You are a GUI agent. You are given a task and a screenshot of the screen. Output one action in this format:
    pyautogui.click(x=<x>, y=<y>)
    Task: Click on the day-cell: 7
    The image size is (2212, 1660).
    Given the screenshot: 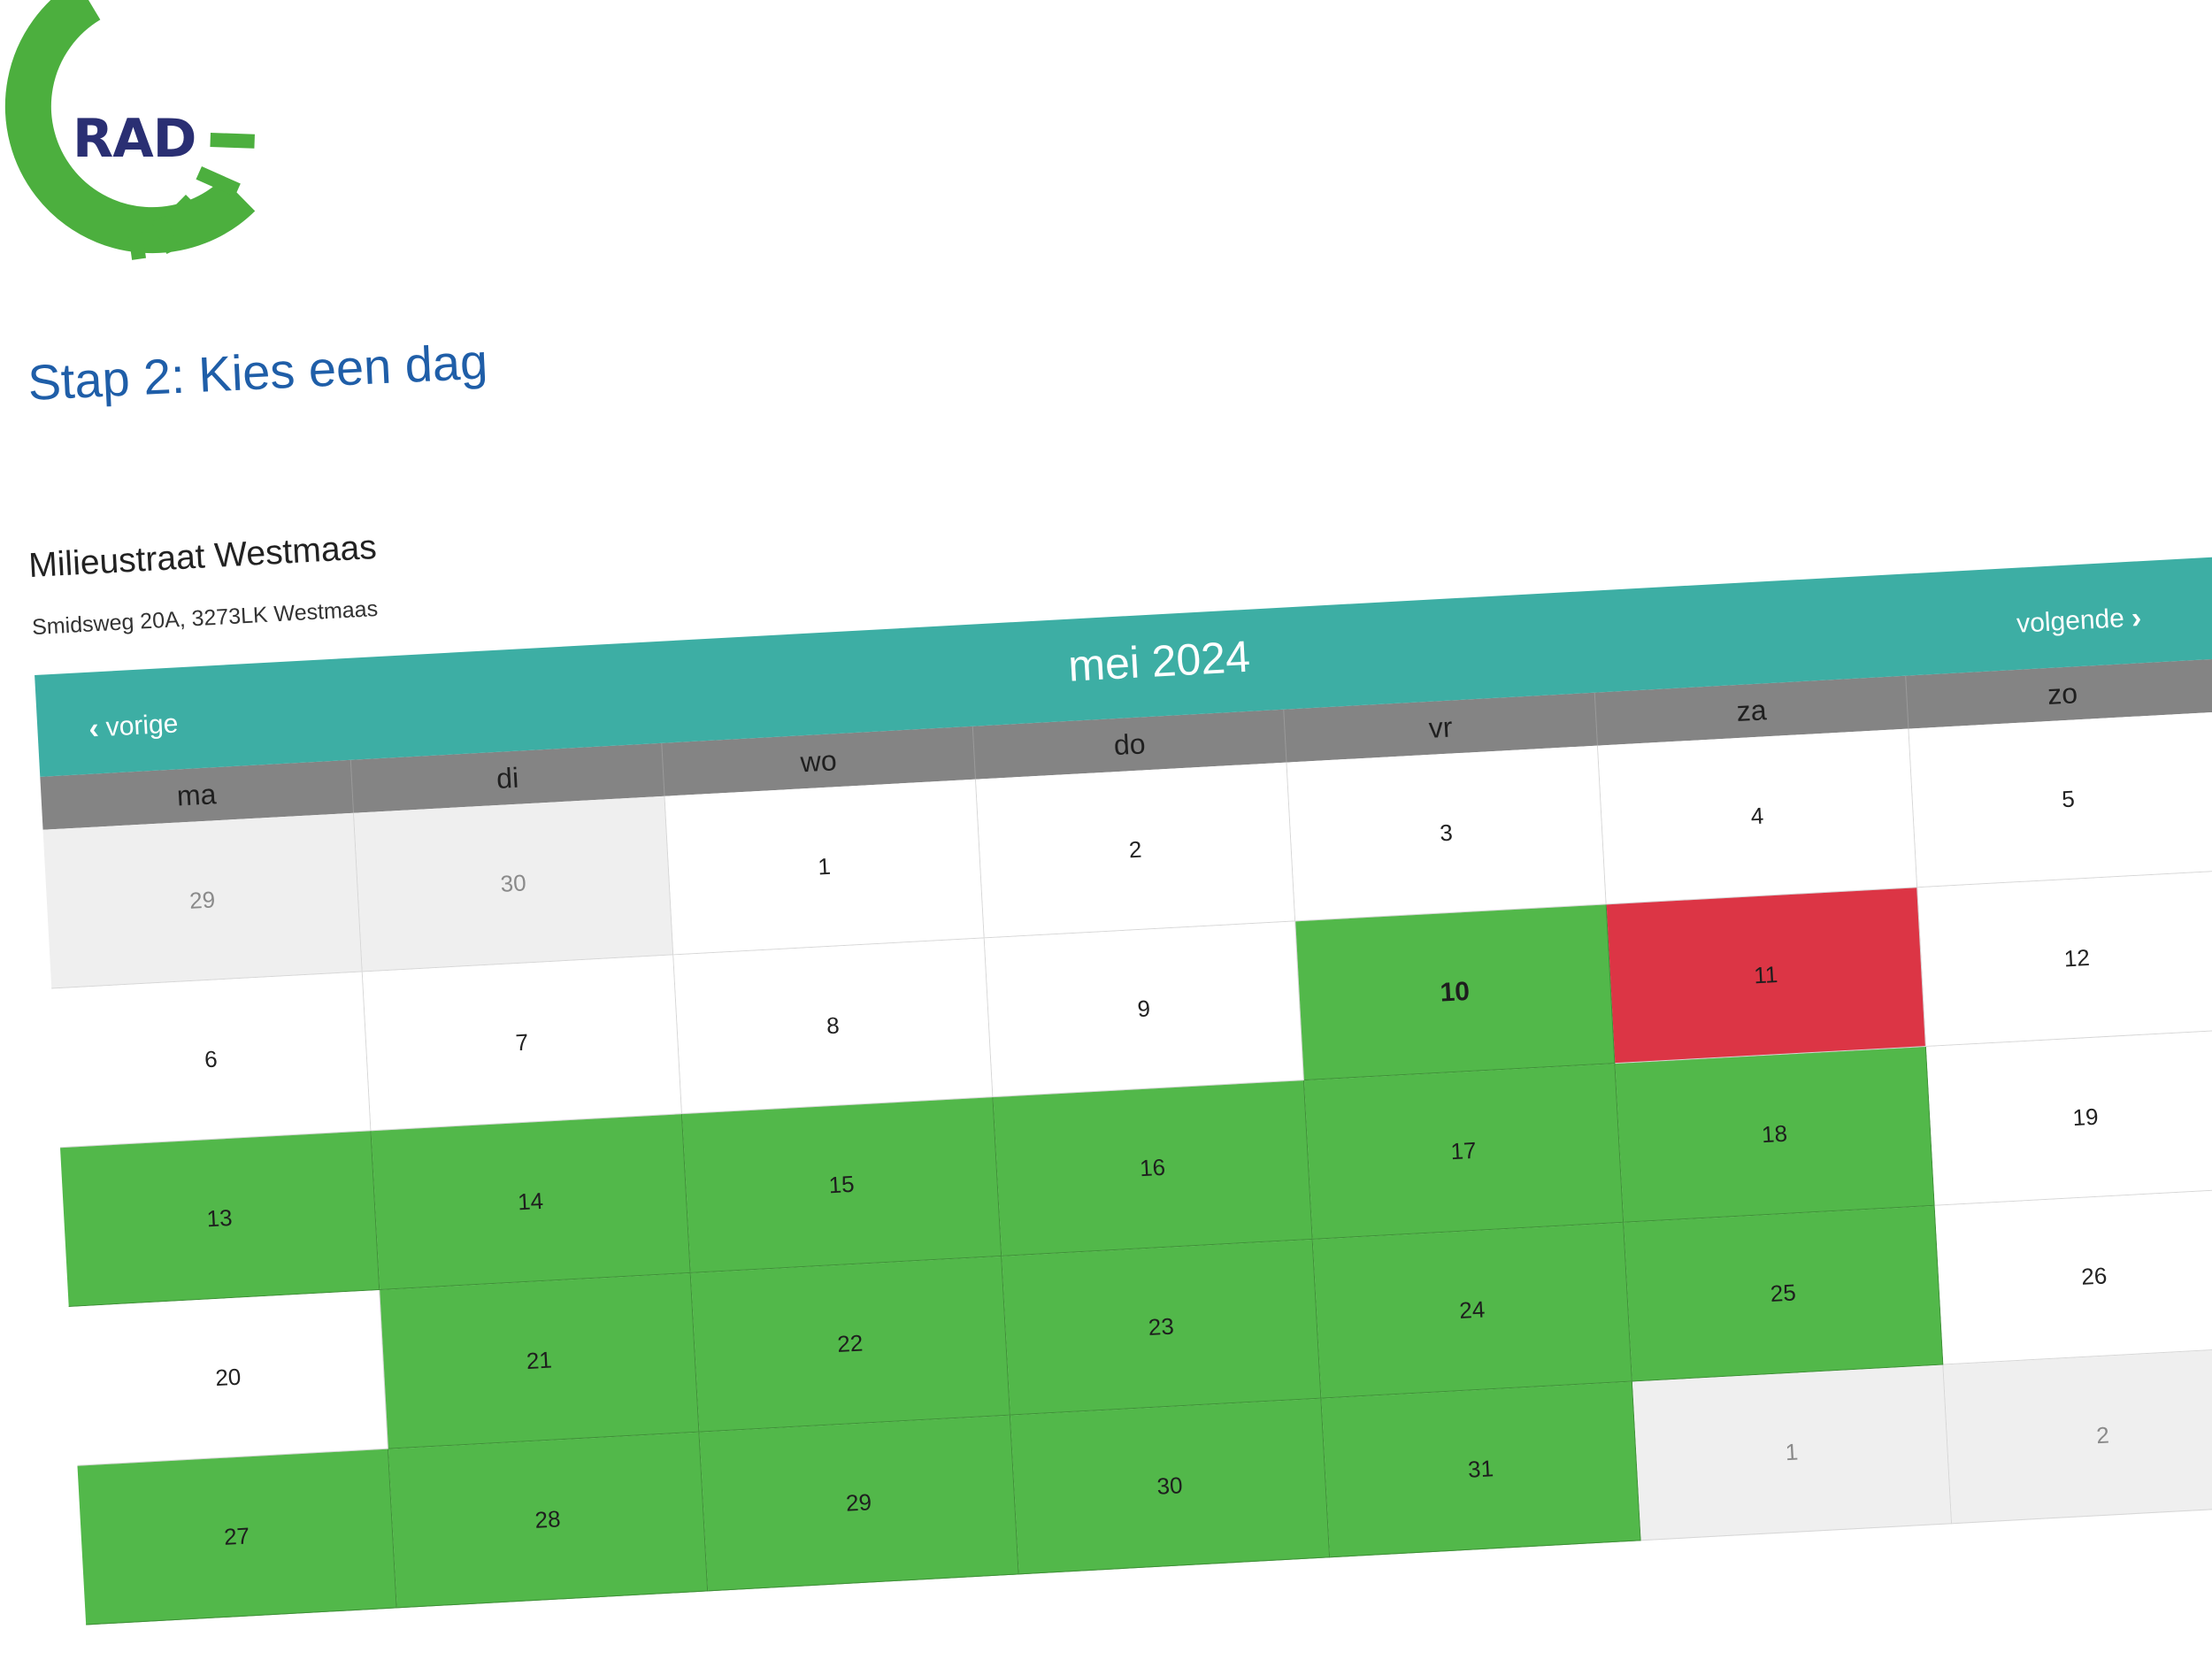 What is the action you would take?
    pyautogui.click(x=522, y=1043)
    